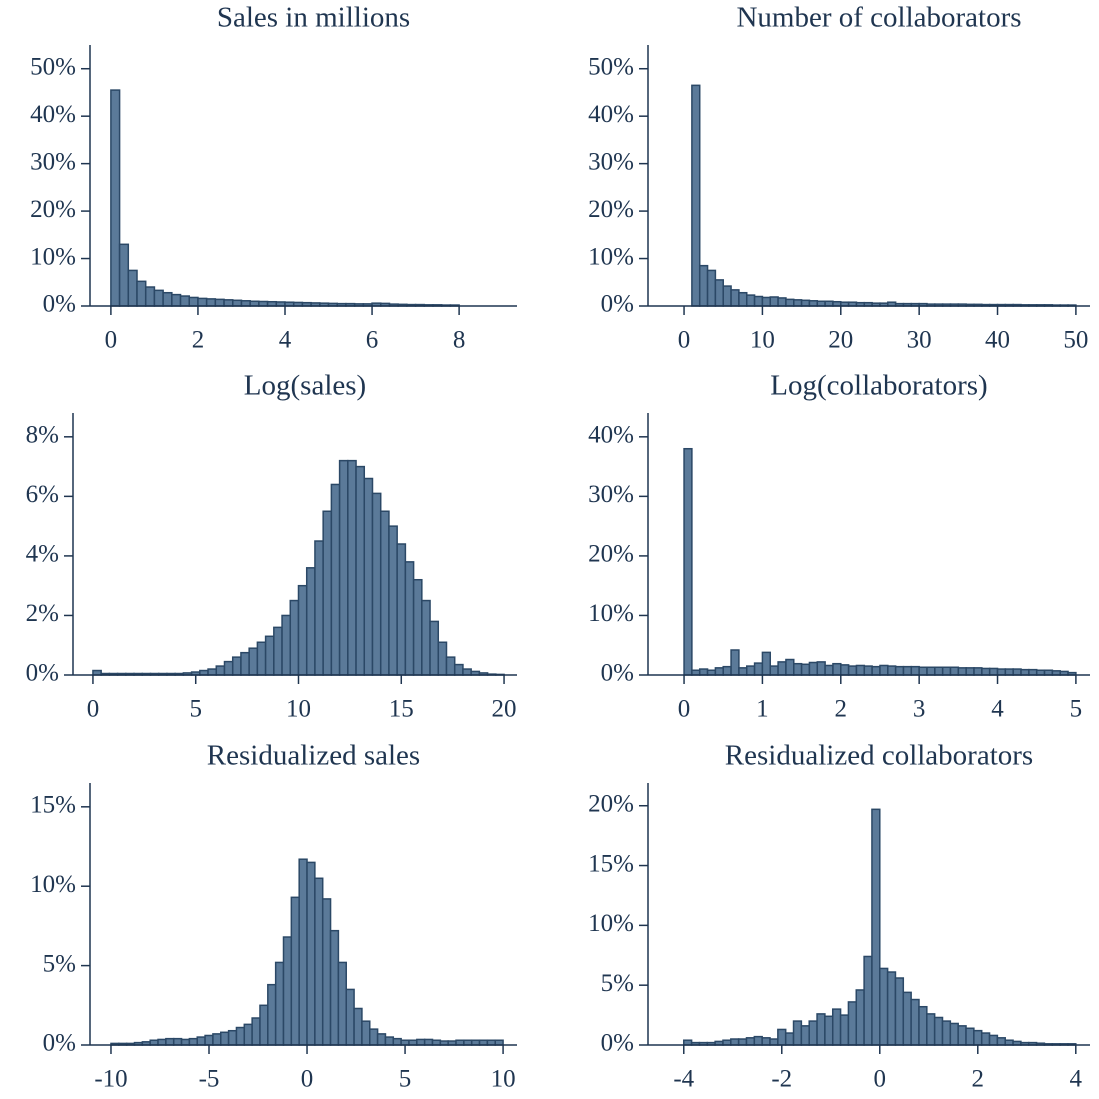 The height and width of the screenshot is (1099, 1099). Describe the element at coordinates (313, 18) in the screenshot. I see `chart-title: Sales in millions` at that location.